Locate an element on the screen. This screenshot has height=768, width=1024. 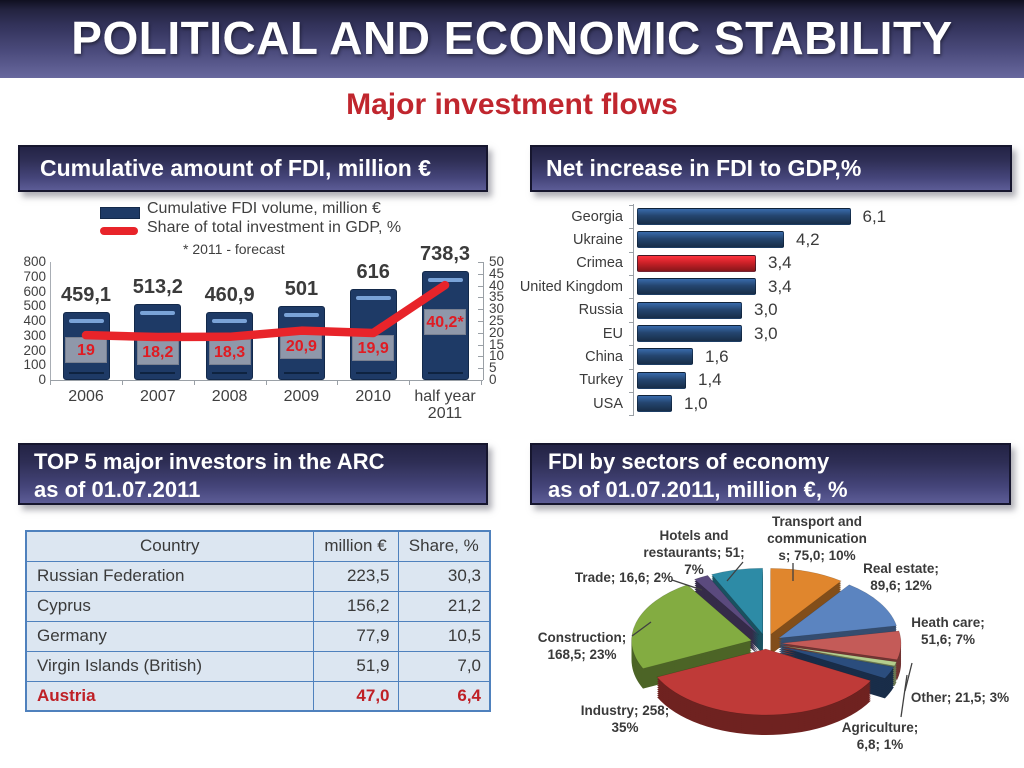
right-axis-label: 45 is located at coordinates (497, 273).